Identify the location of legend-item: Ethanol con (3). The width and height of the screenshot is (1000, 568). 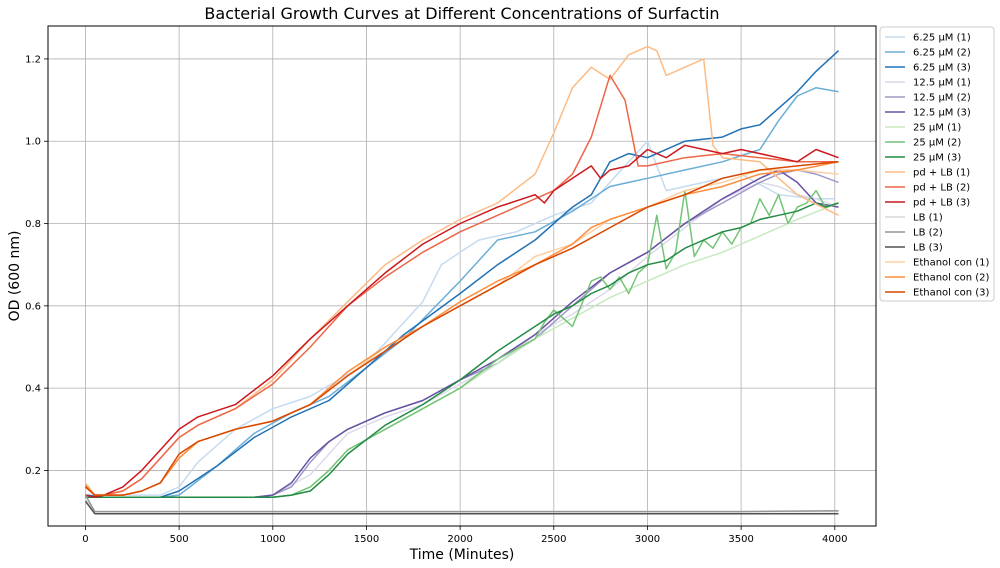
(937, 293).